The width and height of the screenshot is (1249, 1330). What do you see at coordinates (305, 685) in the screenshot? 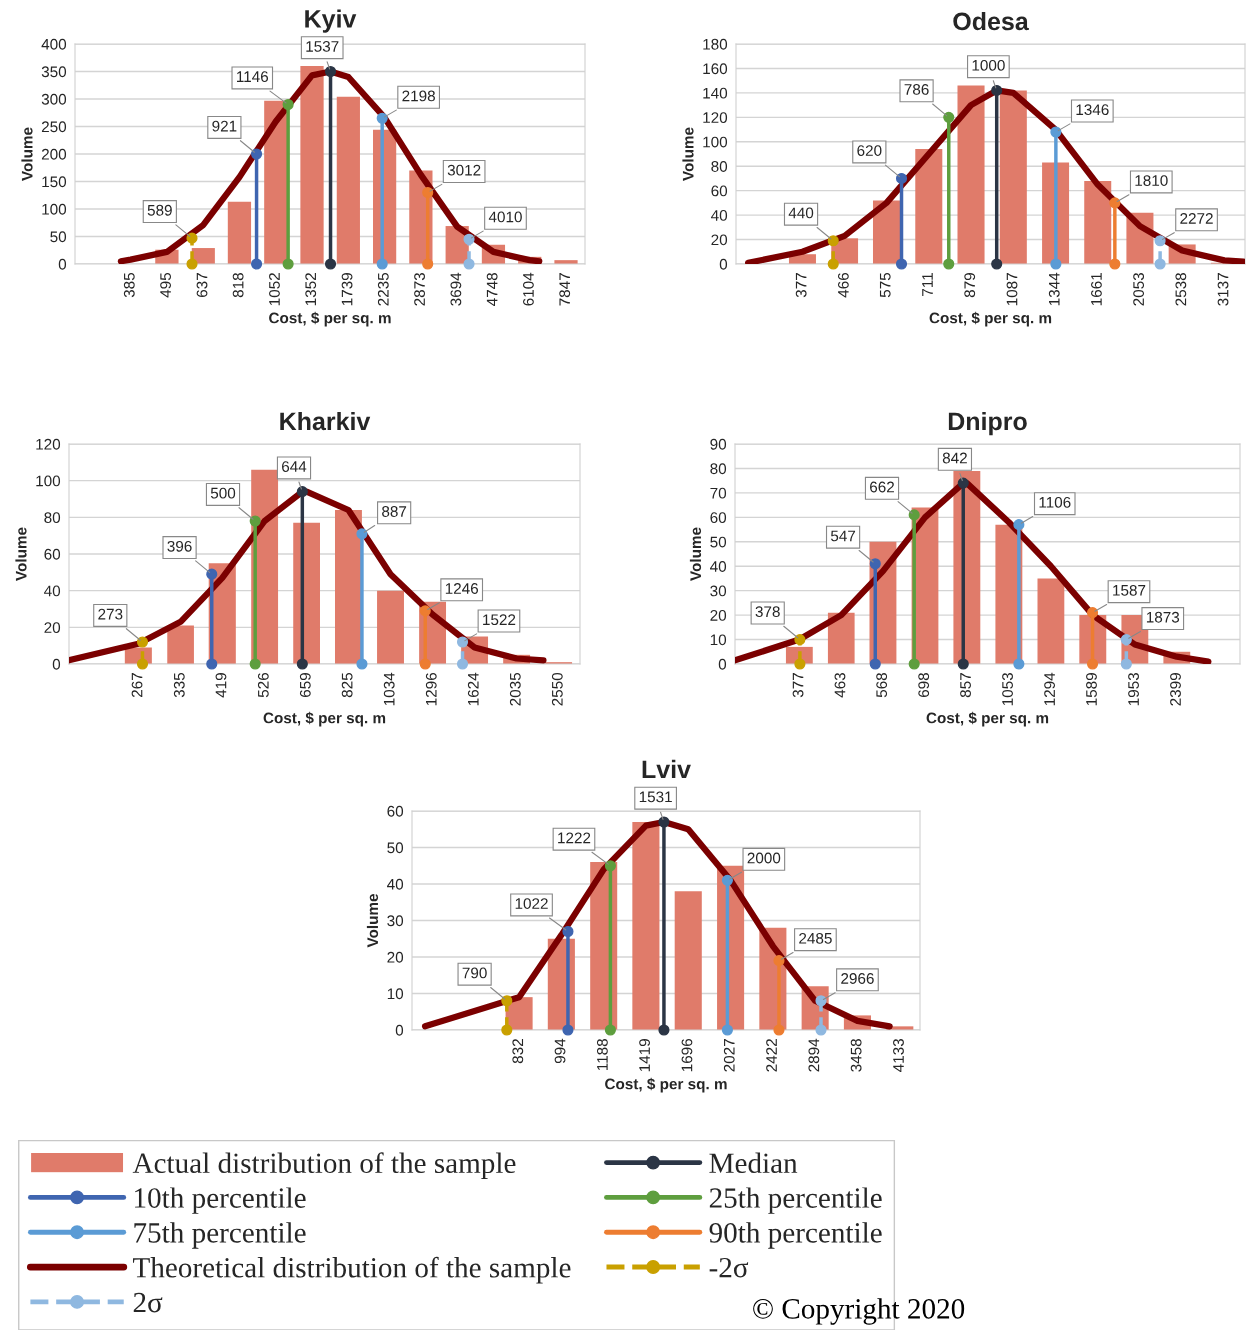
I see `x-tick-label: 659` at bounding box center [305, 685].